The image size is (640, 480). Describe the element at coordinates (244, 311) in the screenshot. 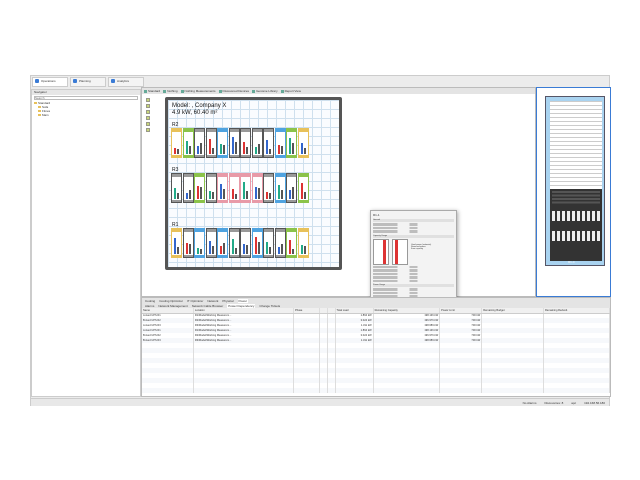

I see `column-header: Location` at that location.